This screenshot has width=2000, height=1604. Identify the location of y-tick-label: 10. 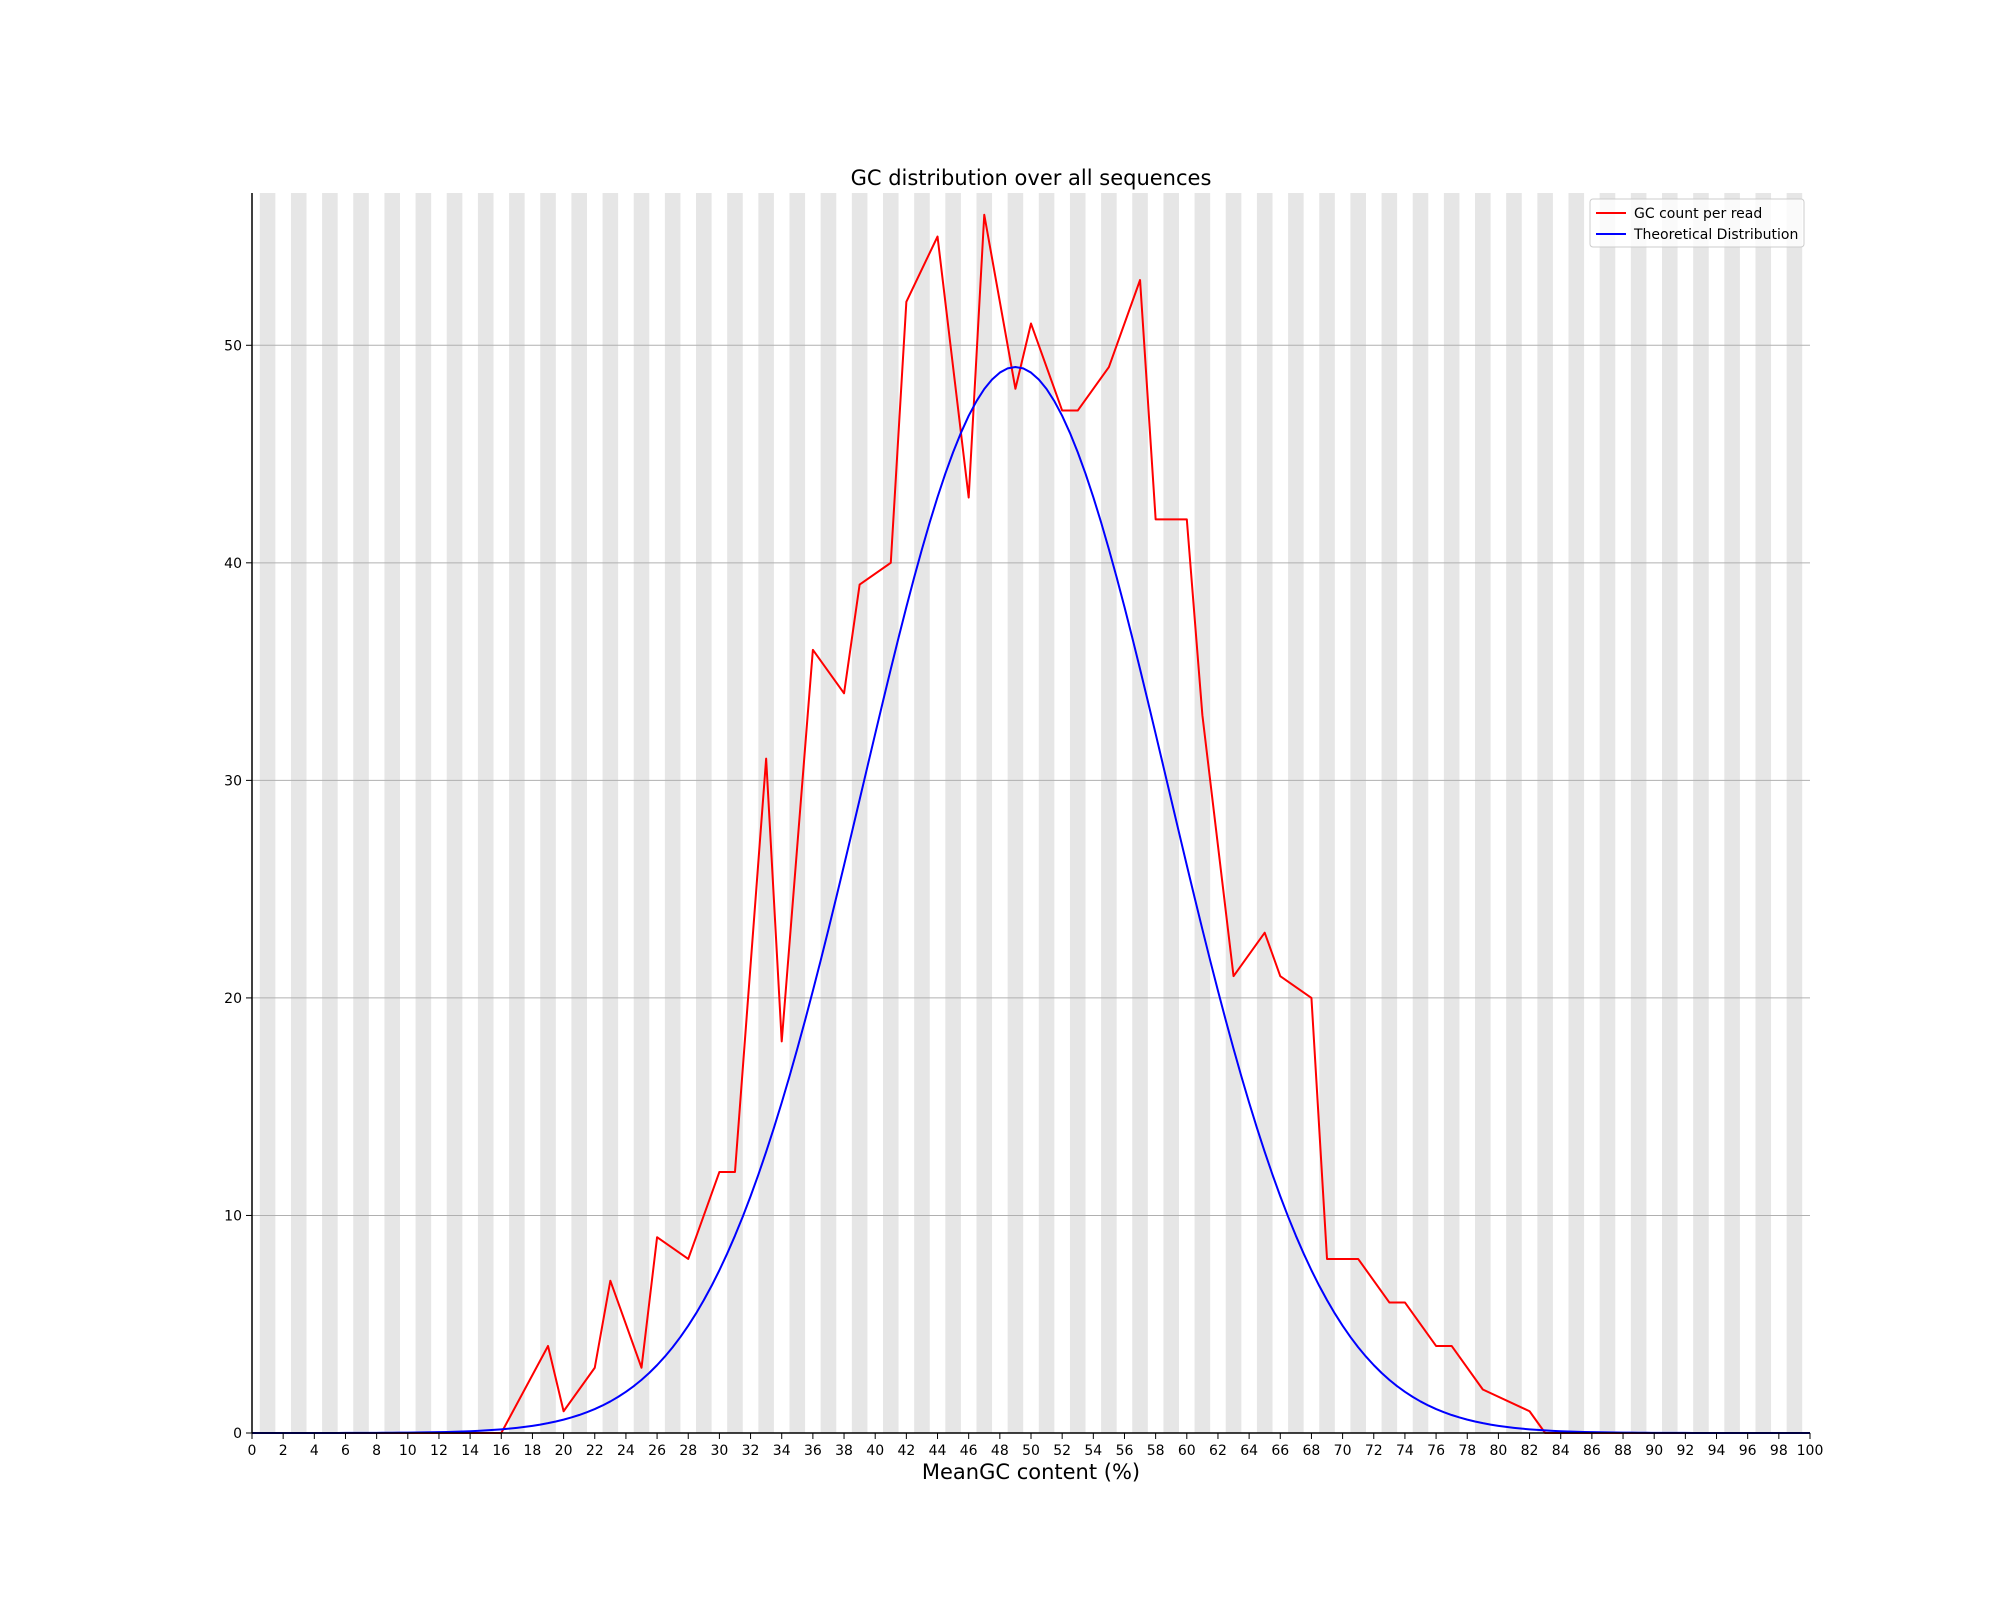
(233, 1216).